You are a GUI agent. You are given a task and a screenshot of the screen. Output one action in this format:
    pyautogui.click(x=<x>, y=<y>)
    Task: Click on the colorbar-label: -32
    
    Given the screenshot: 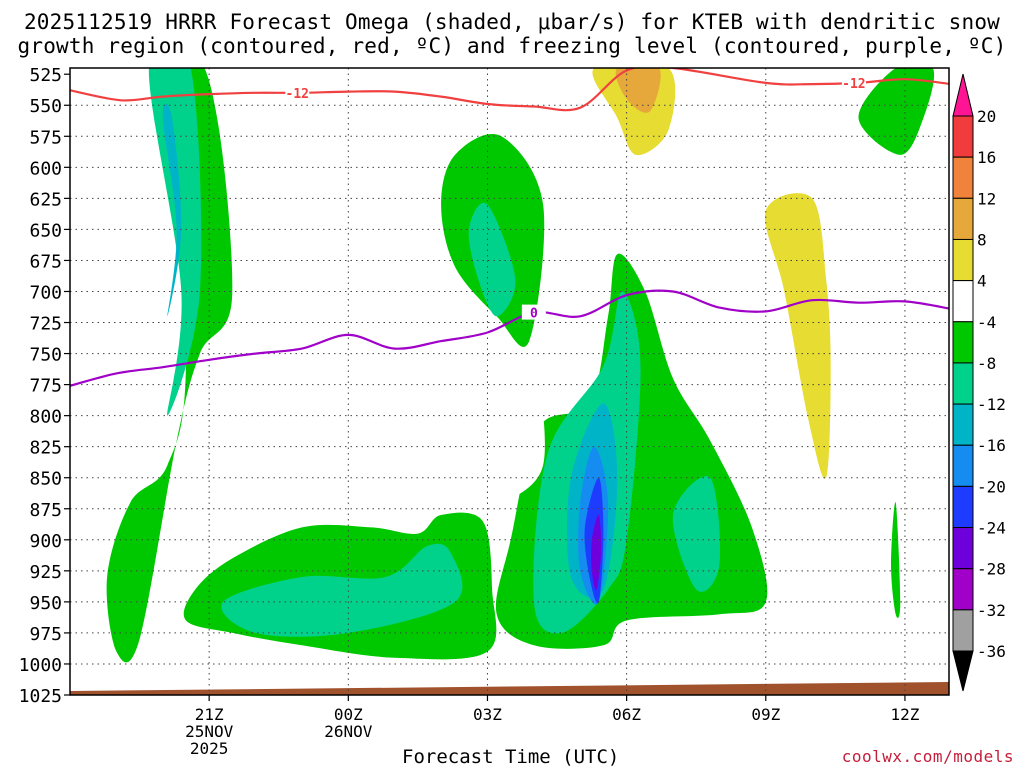 What is the action you would take?
    pyautogui.click(x=991, y=610)
    